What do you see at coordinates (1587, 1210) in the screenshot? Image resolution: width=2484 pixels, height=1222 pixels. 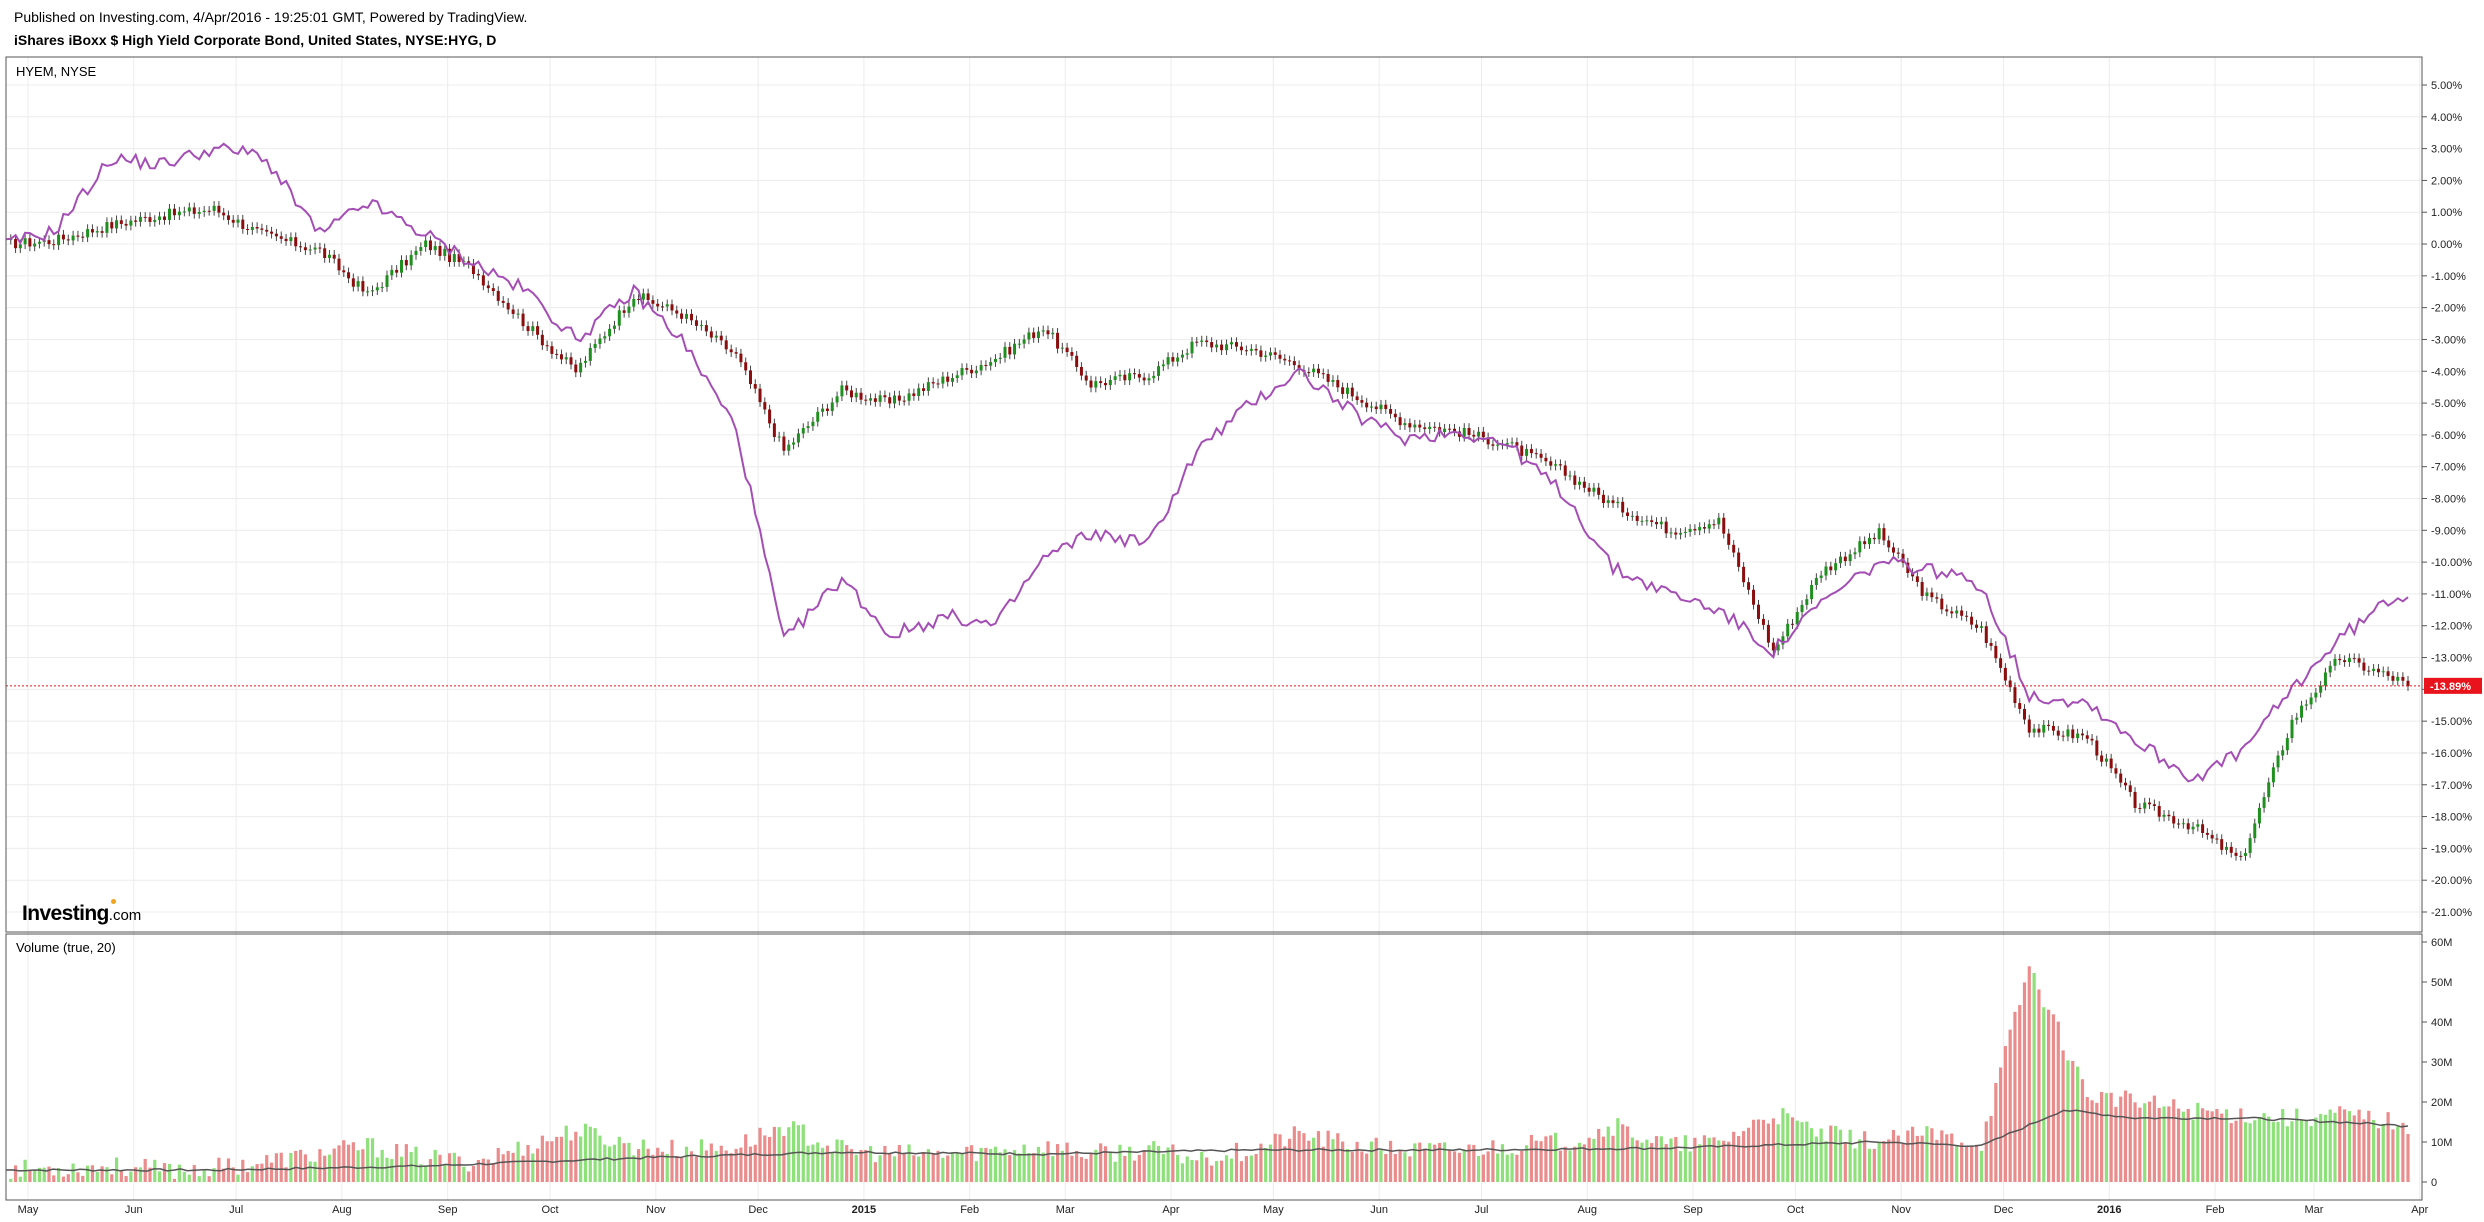 I see `x-tick-label: Aug` at bounding box center [1587, 1210].